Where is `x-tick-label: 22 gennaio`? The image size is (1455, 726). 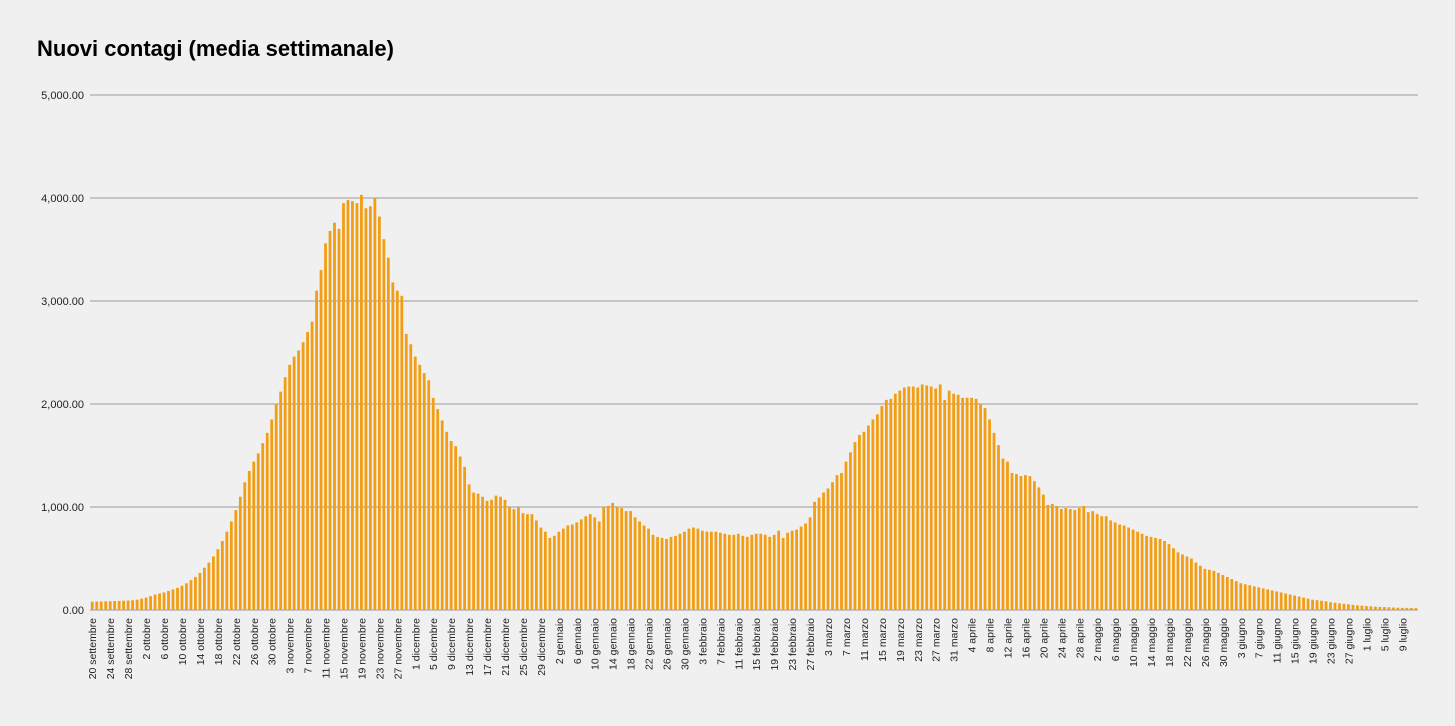 x-tick-label: 22 gennaio is located at coordinates (650, 644).